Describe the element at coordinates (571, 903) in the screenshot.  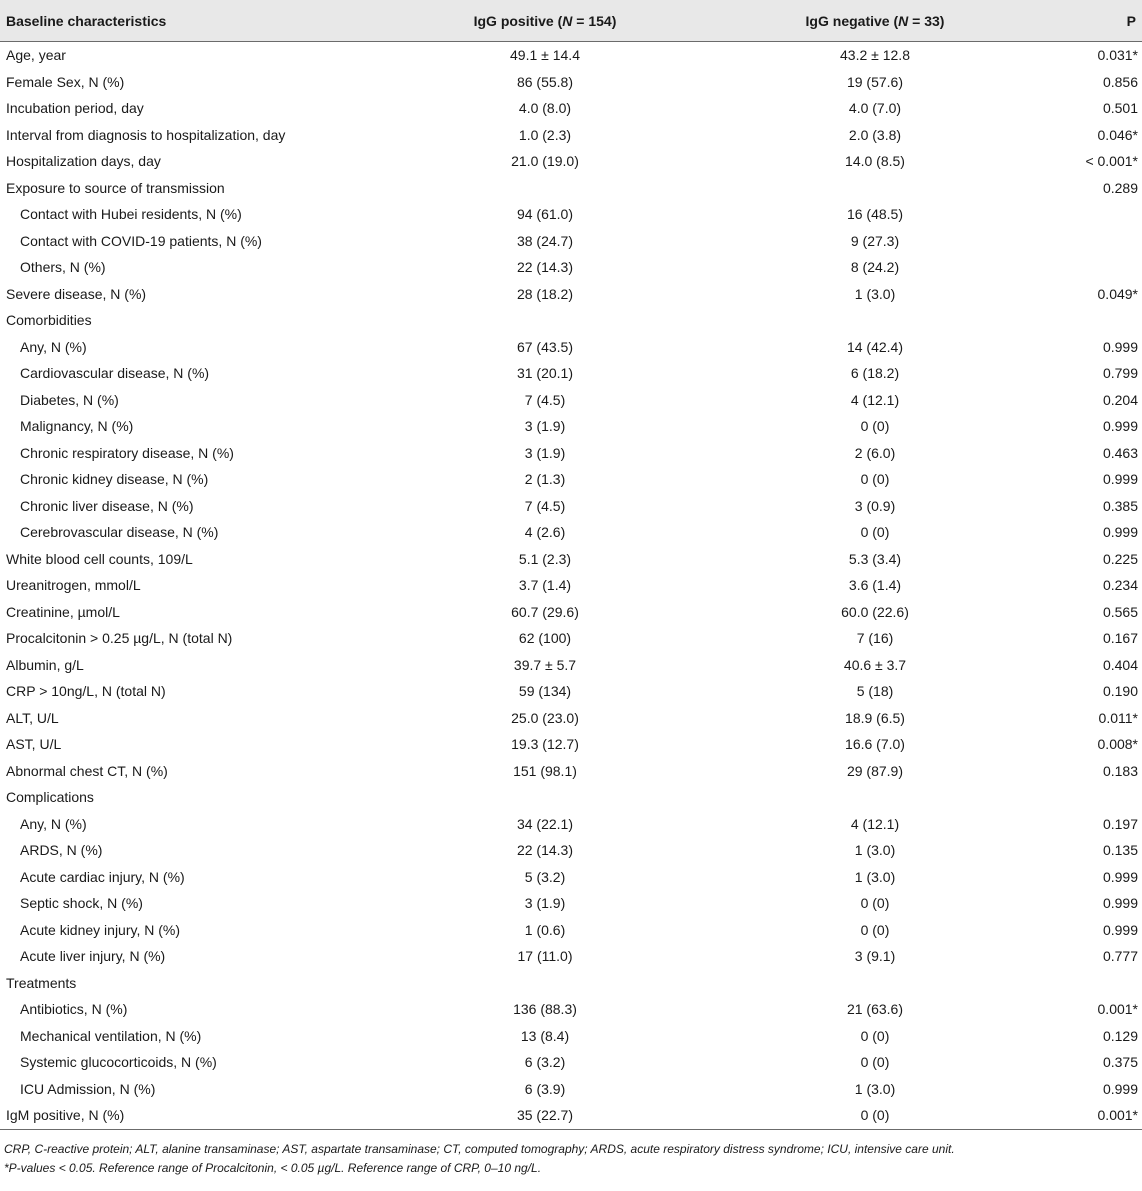
I see `table-row: Septic shock, N (%) 3 (1.9) 0 (0) 0.999` at that location.